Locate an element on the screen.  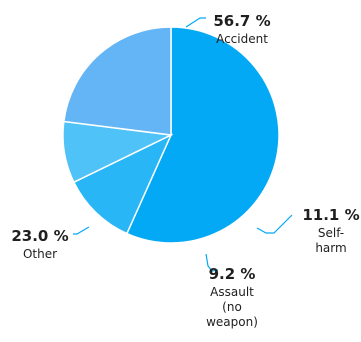
slice-label-other-line-1: Other is located at coordinates (40, 254).